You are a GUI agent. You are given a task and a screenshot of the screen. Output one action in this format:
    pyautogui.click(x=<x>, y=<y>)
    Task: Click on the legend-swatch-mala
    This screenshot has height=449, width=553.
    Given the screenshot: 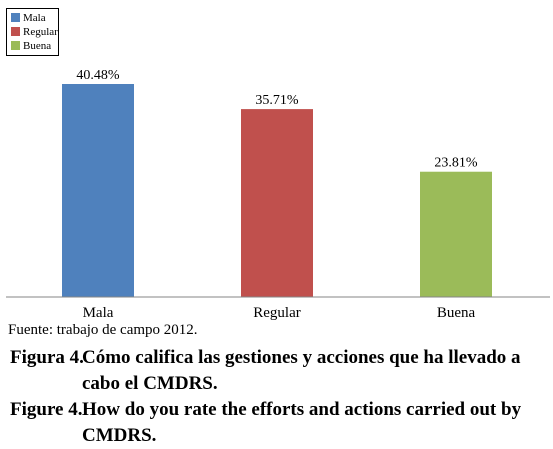 What is the action you would take?
    pyautogui.click(x=15, y=17)
    